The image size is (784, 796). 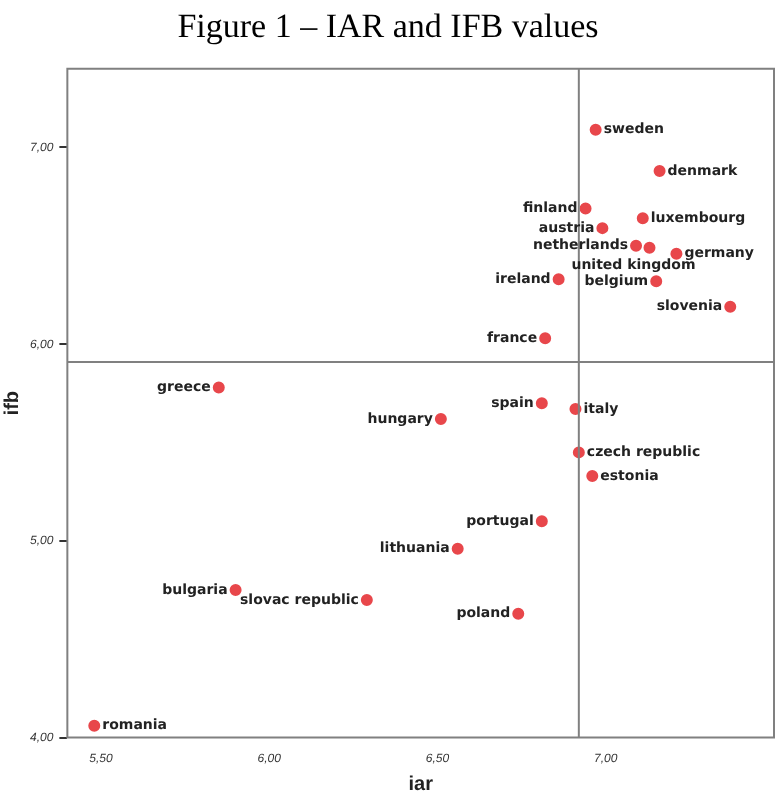 What do you see at coordinates (421, 784) in the screenshot?
I see `x-axis-title: iar` at bounding box center [421, 784].